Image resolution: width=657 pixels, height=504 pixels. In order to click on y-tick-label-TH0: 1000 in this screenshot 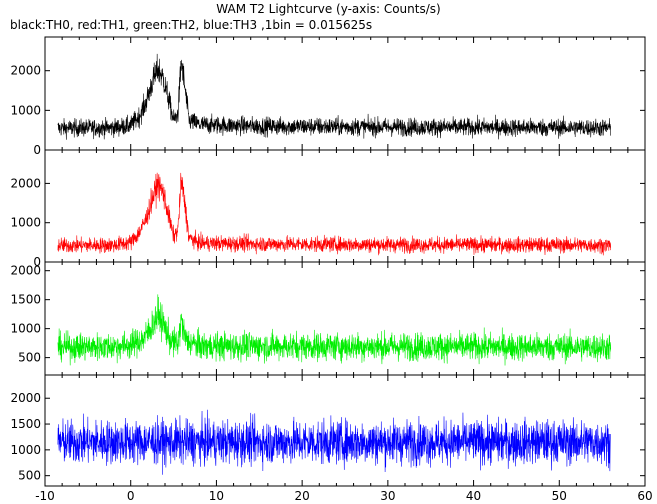, I will do `click(25, 110)`.